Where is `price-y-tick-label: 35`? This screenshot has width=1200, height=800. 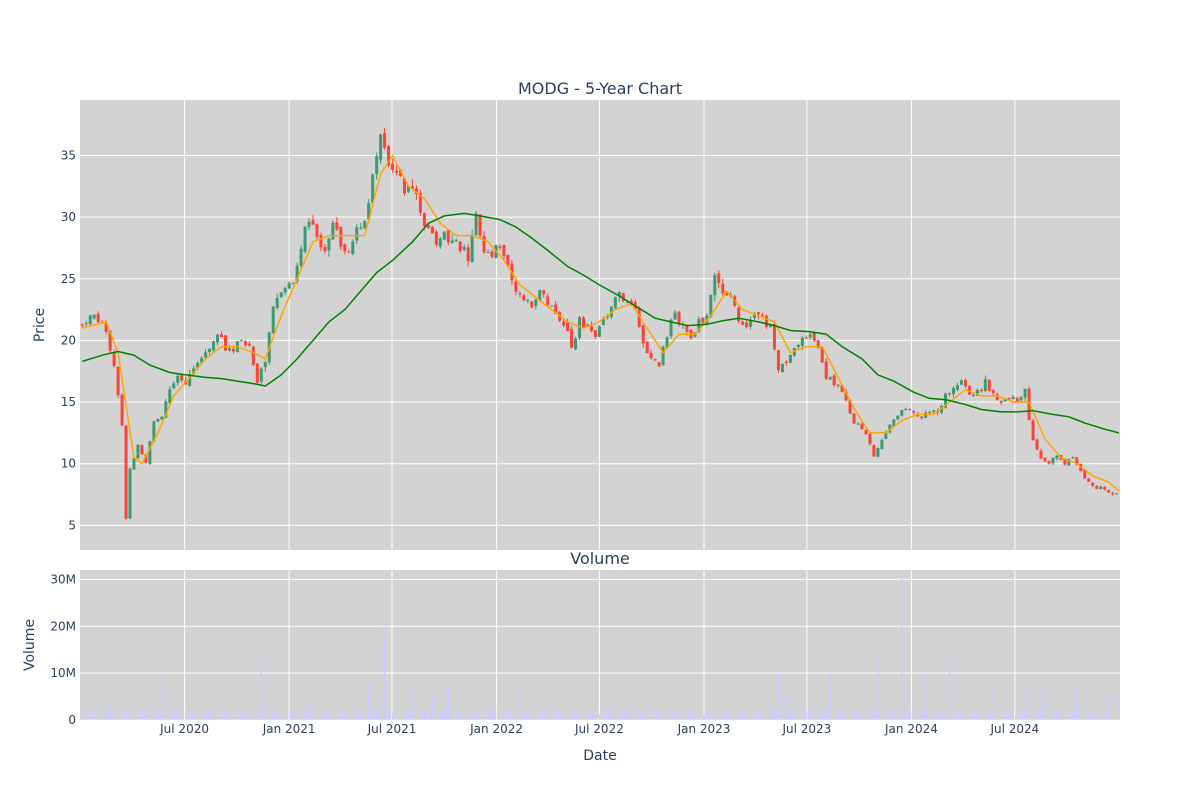
price-y-tick-label: 35 is located at coordinates (68, 155).